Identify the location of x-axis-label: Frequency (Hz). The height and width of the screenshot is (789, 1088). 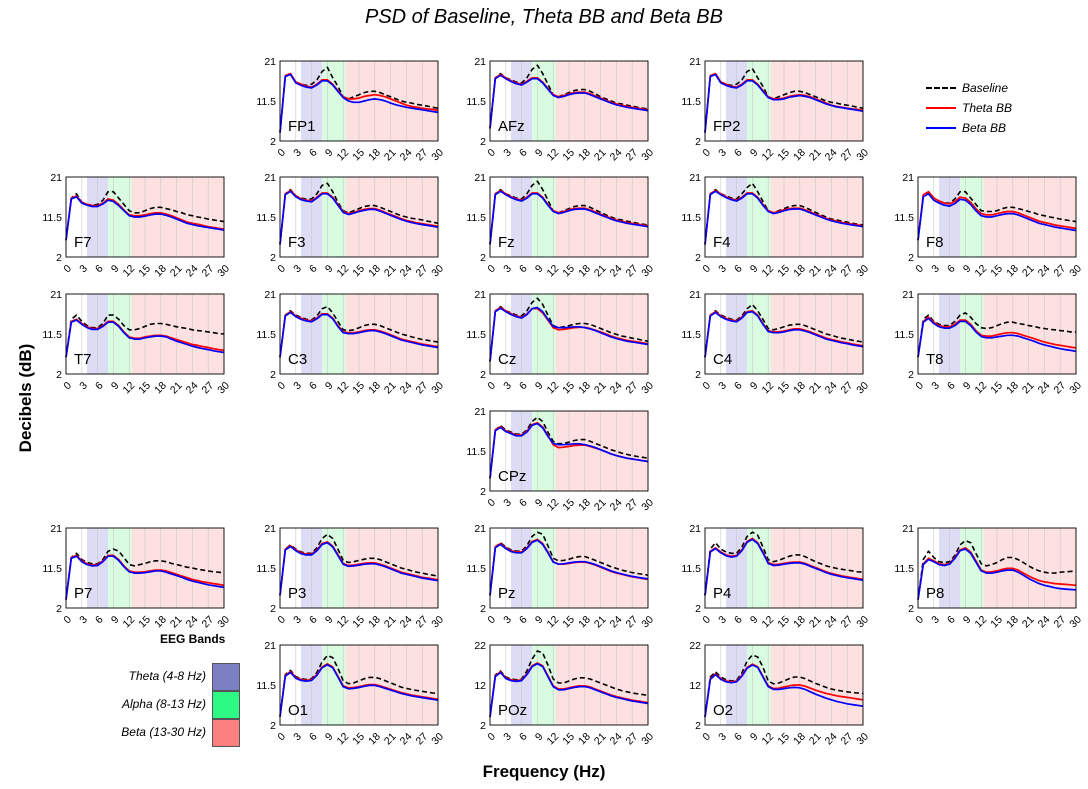
(544, 771).